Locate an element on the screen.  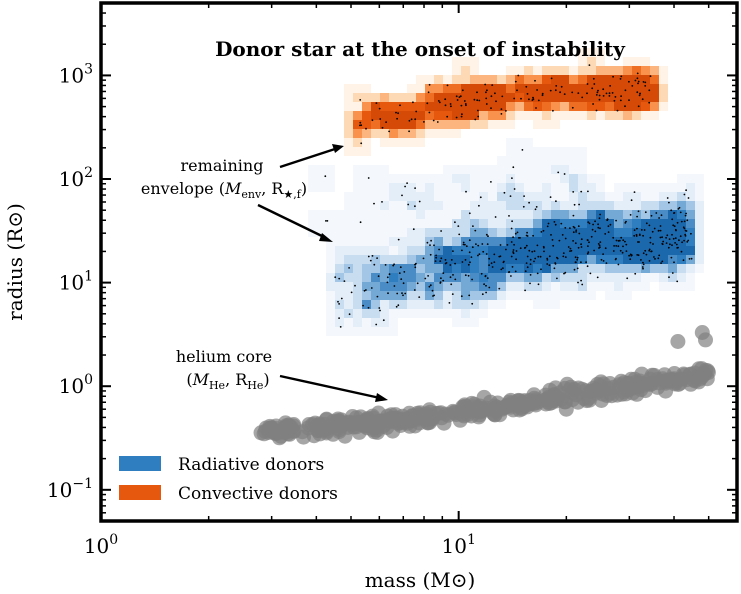
annotation-envelope: remaining envelope (Menv, R★,f) is located at coordinates (242, 193).